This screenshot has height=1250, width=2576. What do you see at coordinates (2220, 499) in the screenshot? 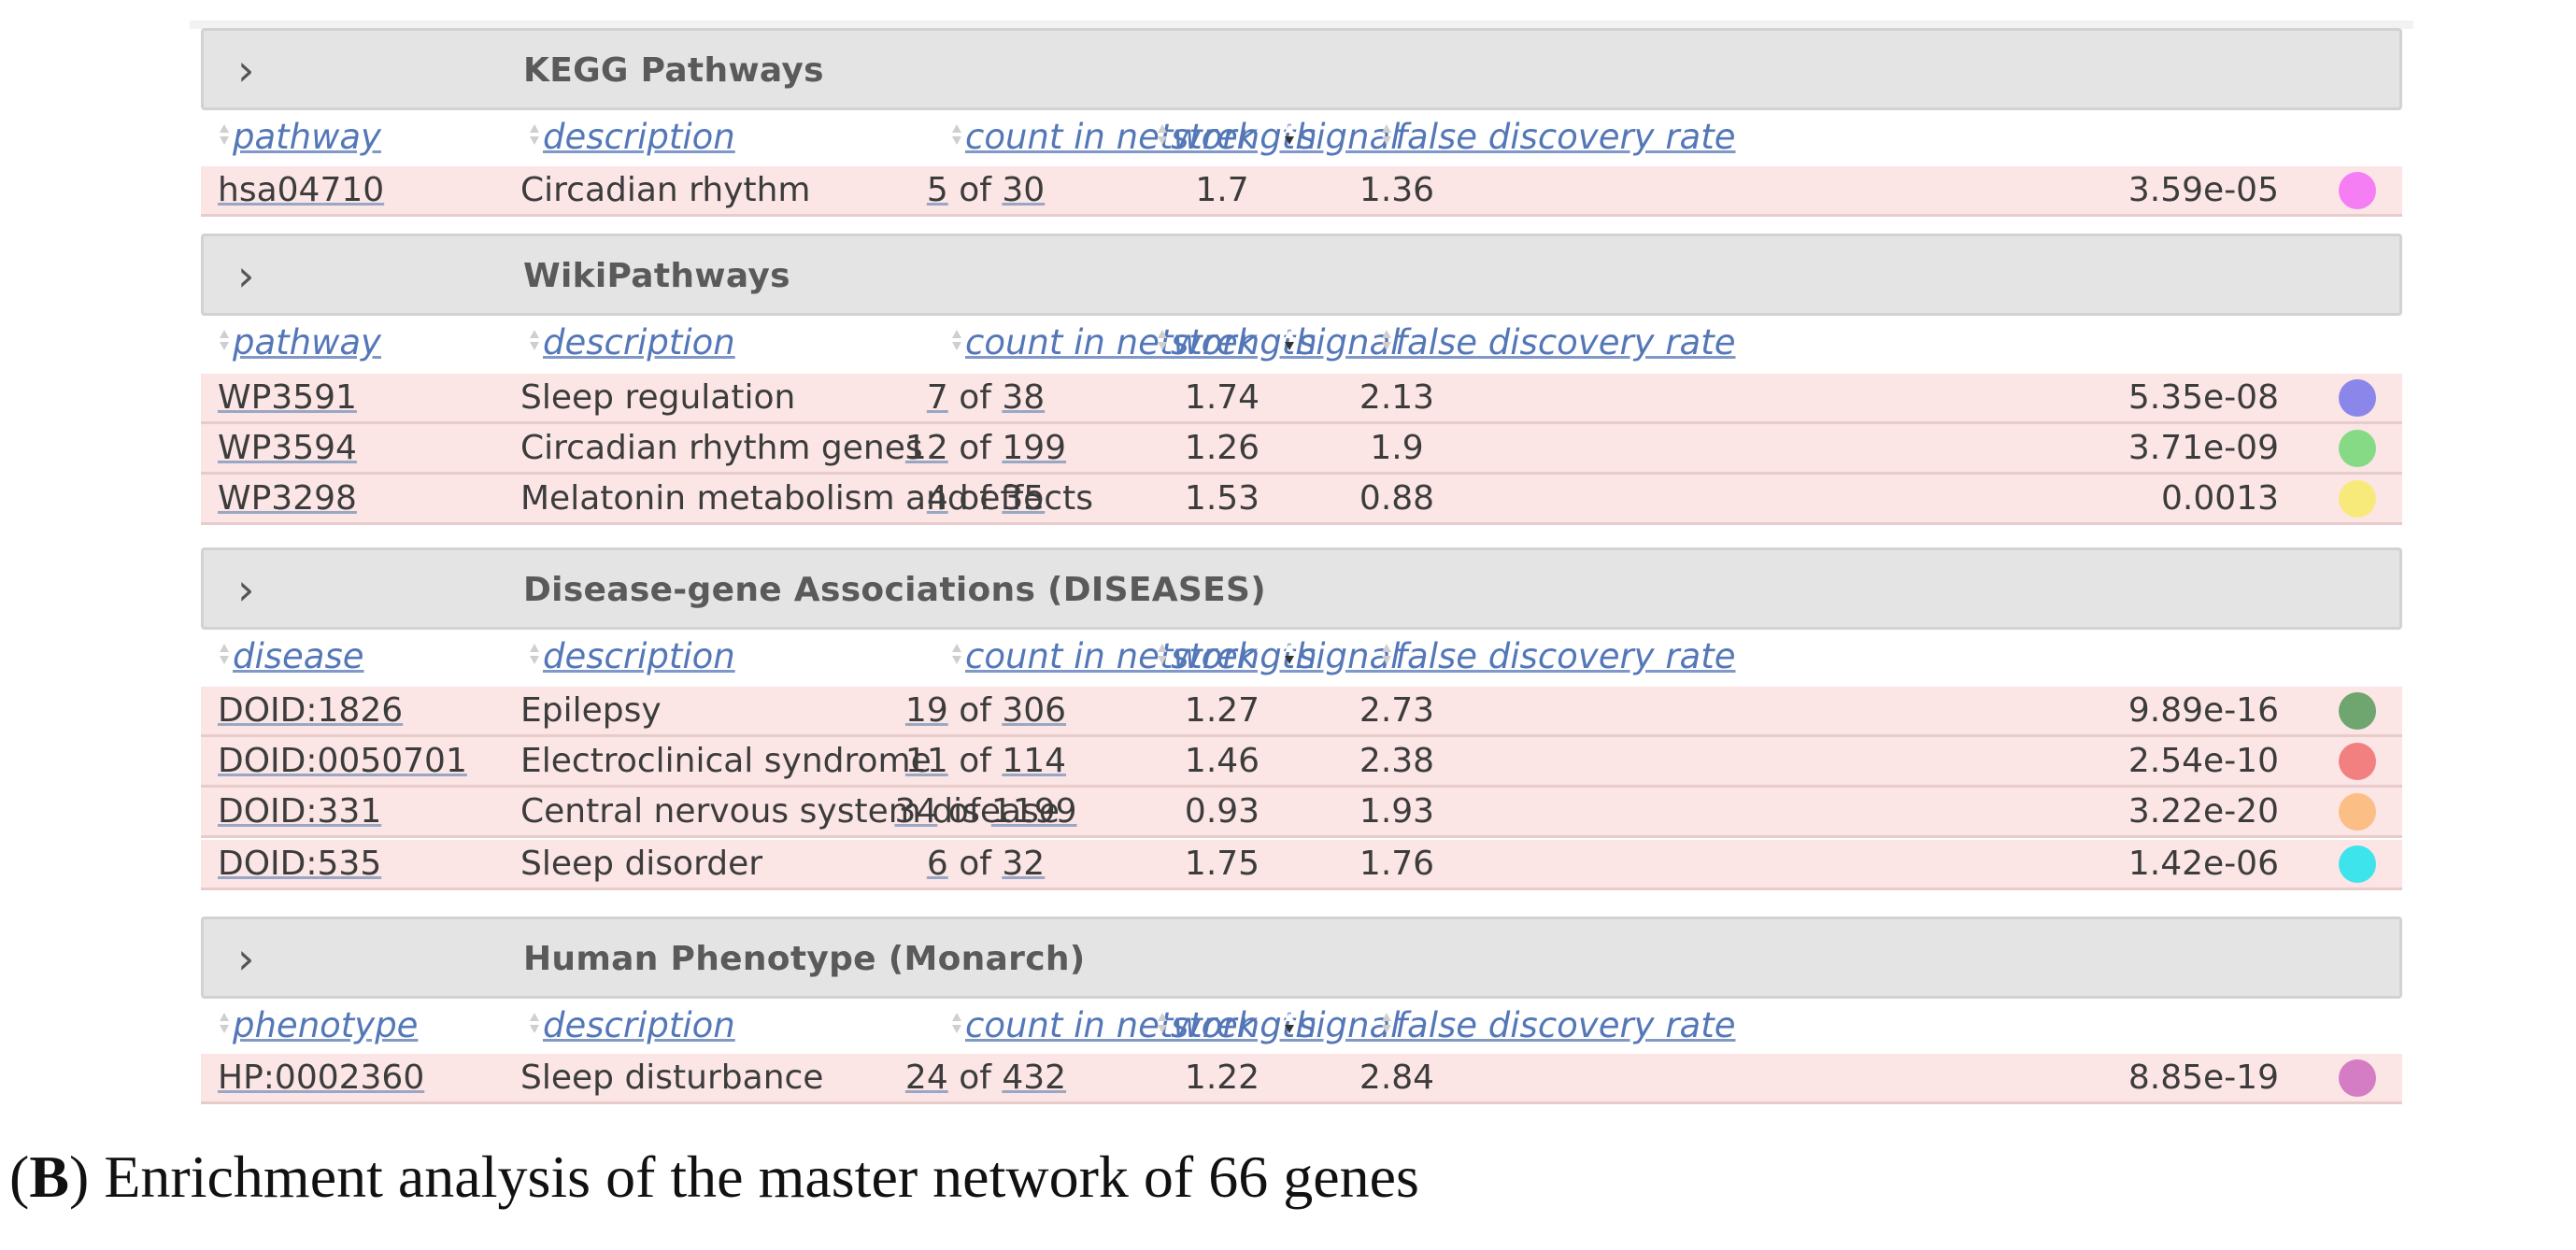
I see `fdr-value: 0.0013` at bounding box center [2220, 499].